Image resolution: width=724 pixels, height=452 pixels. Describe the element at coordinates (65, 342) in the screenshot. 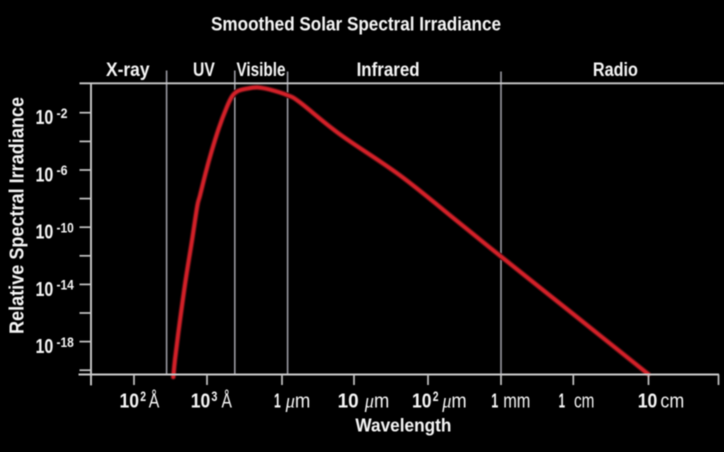

I see `svg-text: -18` at that location.